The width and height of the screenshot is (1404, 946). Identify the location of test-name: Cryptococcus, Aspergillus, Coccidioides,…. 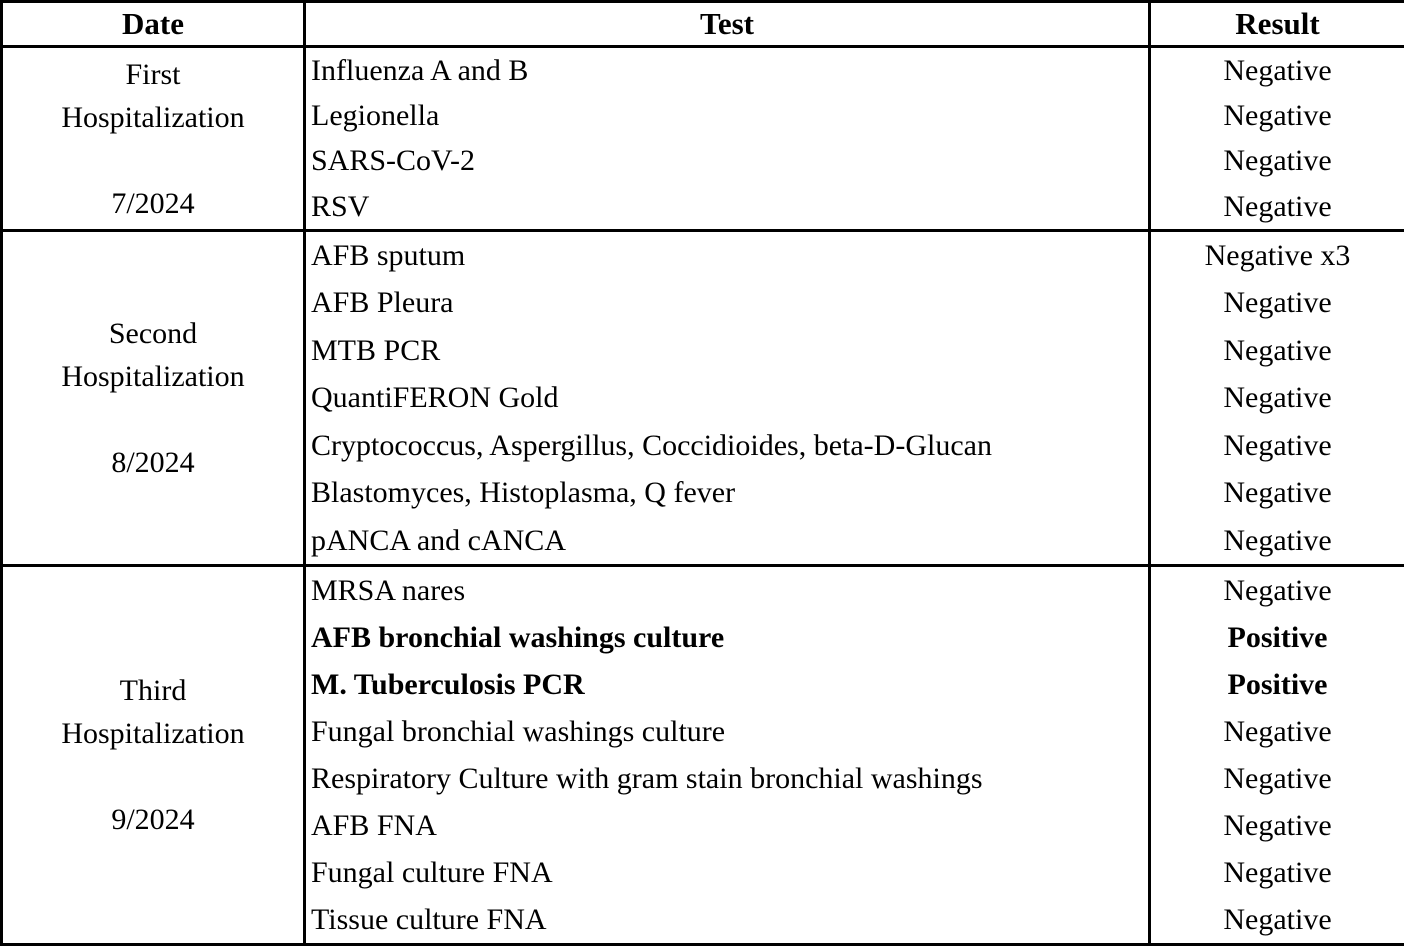
(651, 445).